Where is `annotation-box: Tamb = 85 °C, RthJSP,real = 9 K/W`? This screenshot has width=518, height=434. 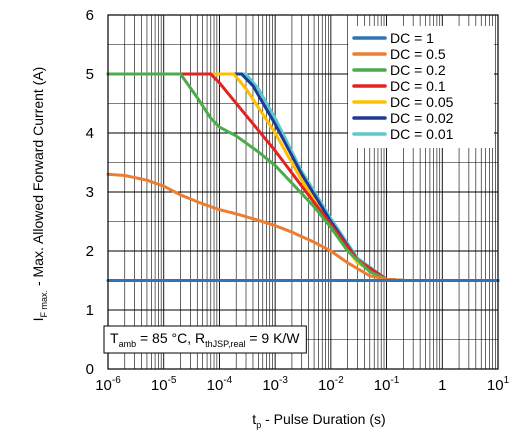
annotation-box: Tamb = 85 °C, RthJSP,real = 9 K/W is located at coordinates (205, 339).